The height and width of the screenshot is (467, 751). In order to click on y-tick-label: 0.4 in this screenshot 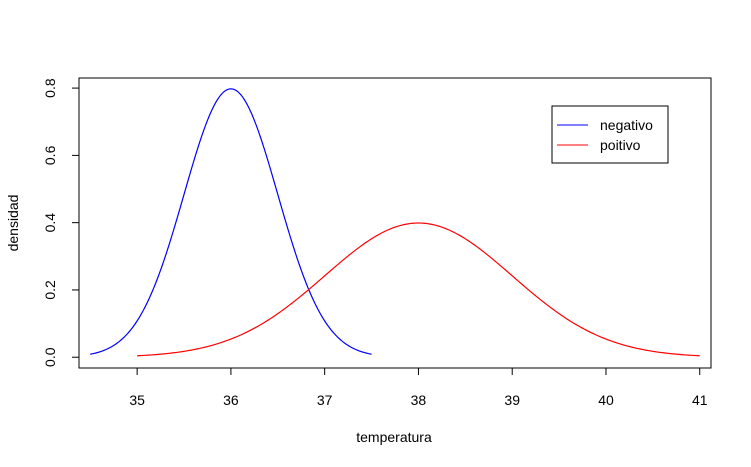, I will do `click(50, 223)`.